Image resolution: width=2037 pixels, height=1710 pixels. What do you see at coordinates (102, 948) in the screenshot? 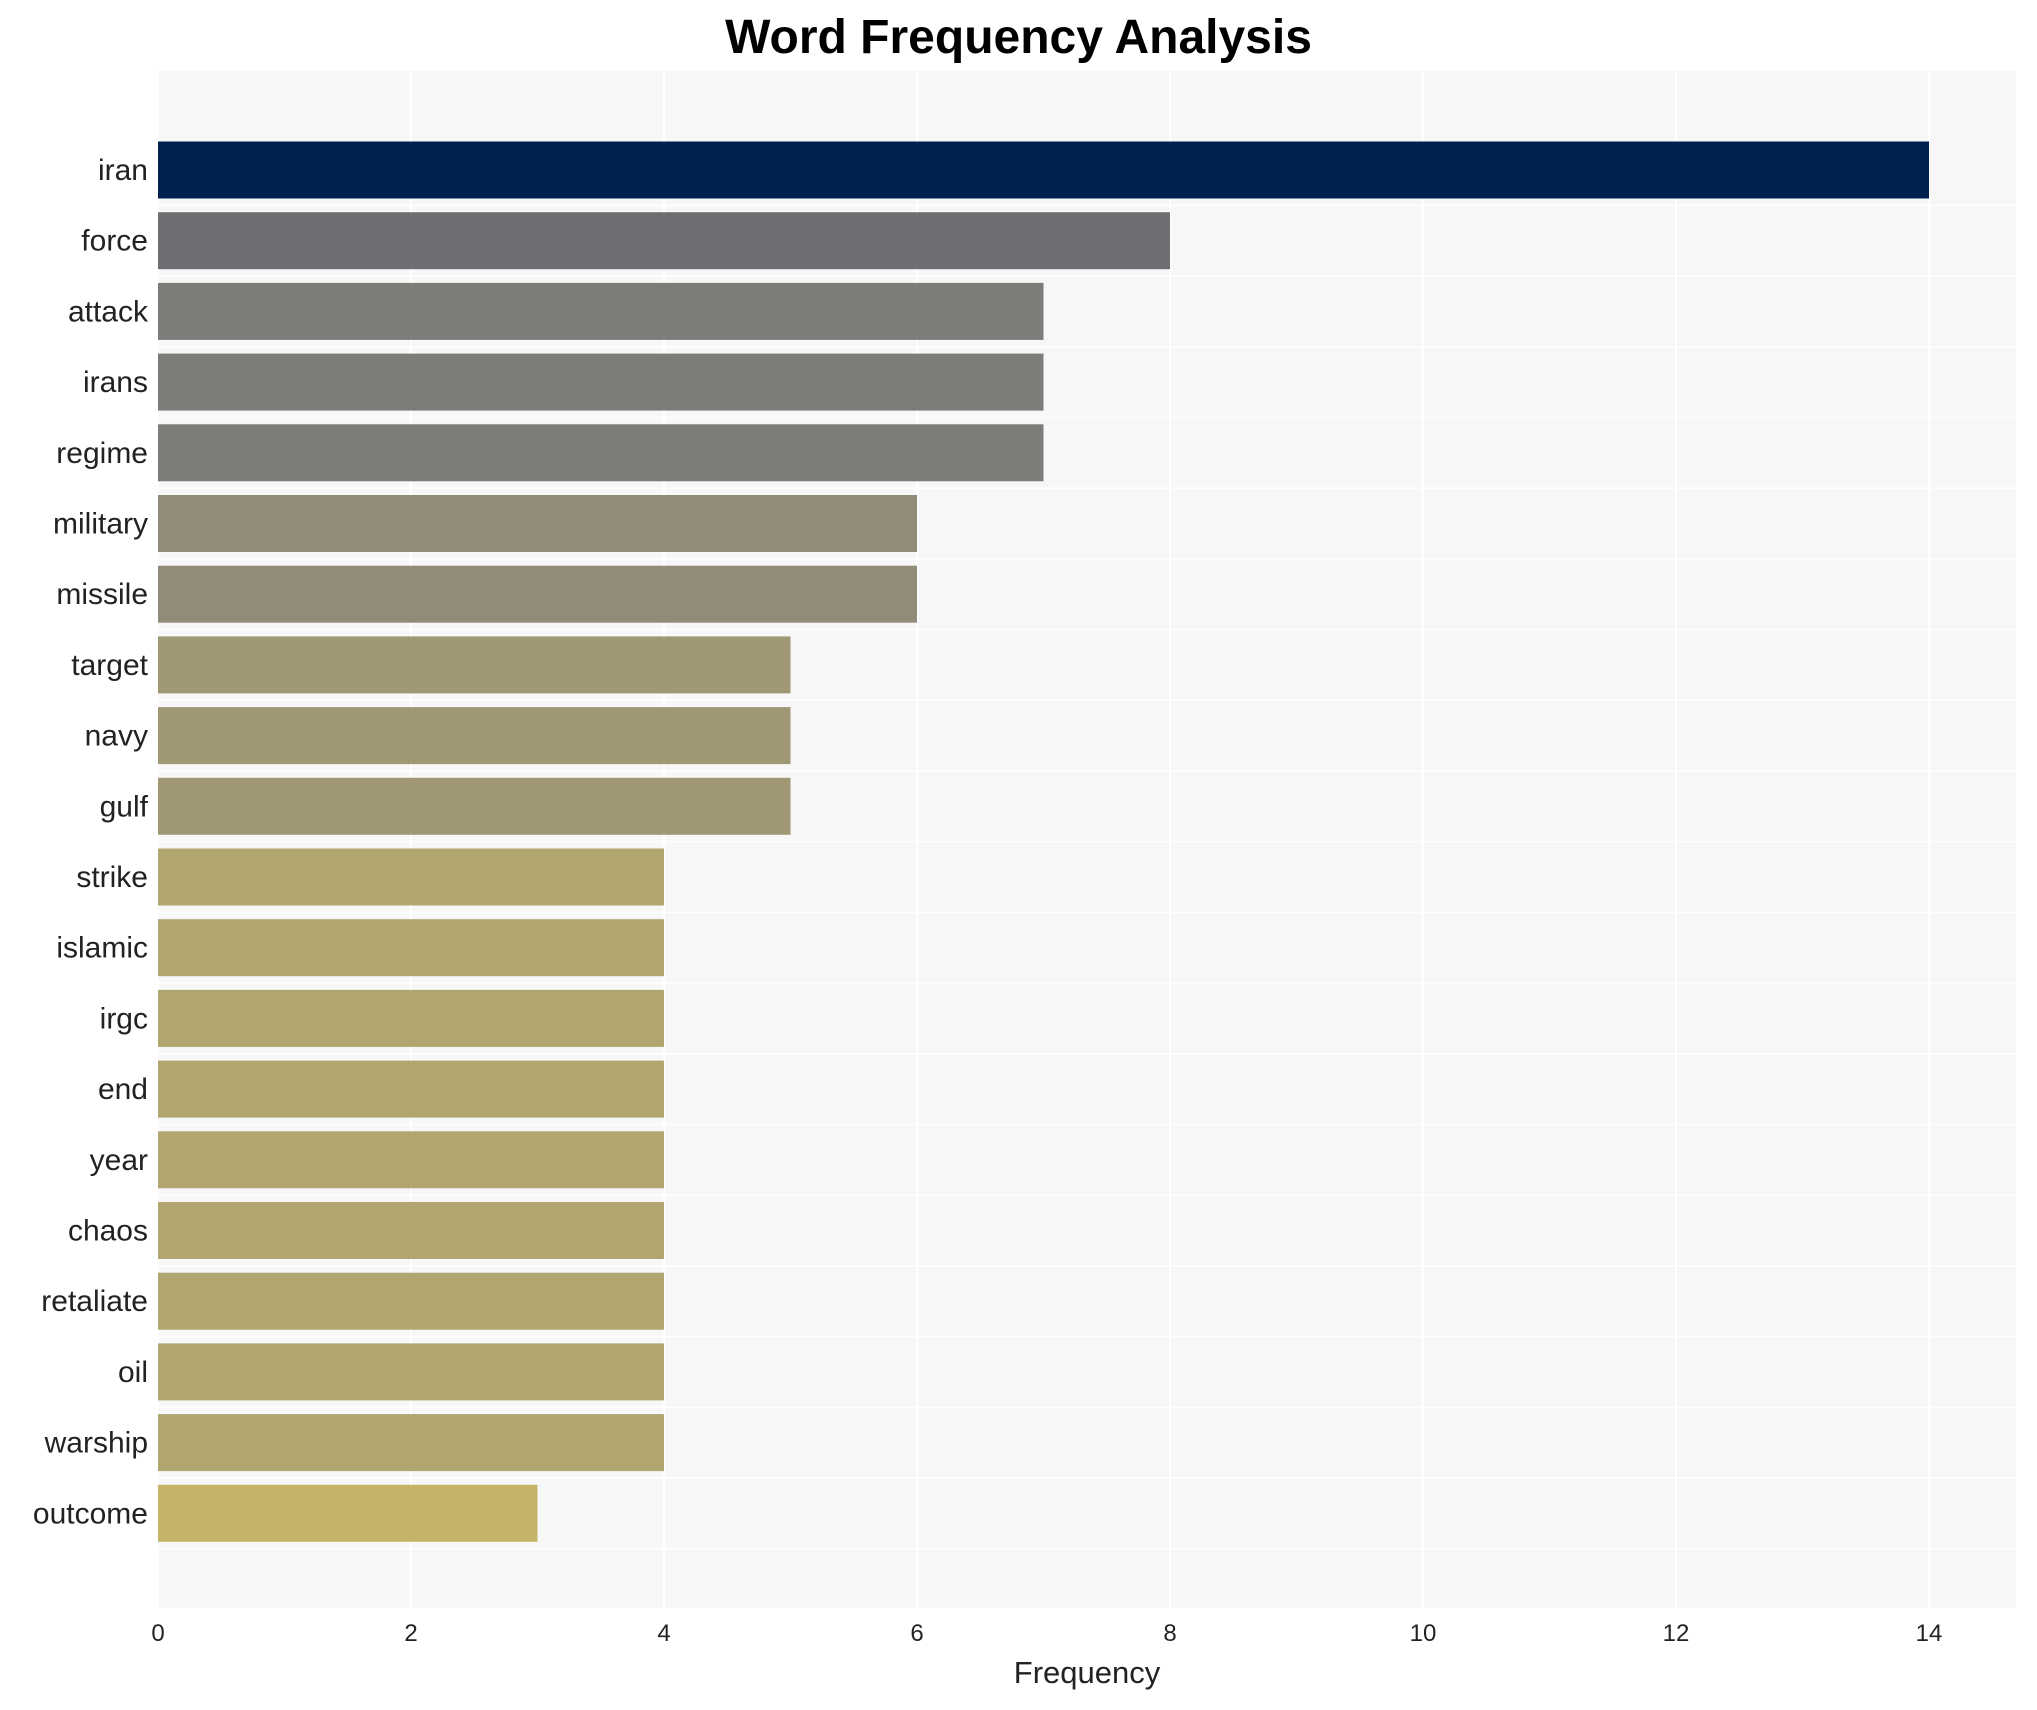
I see `category-label: islamic` at bounding box center [102, 948].